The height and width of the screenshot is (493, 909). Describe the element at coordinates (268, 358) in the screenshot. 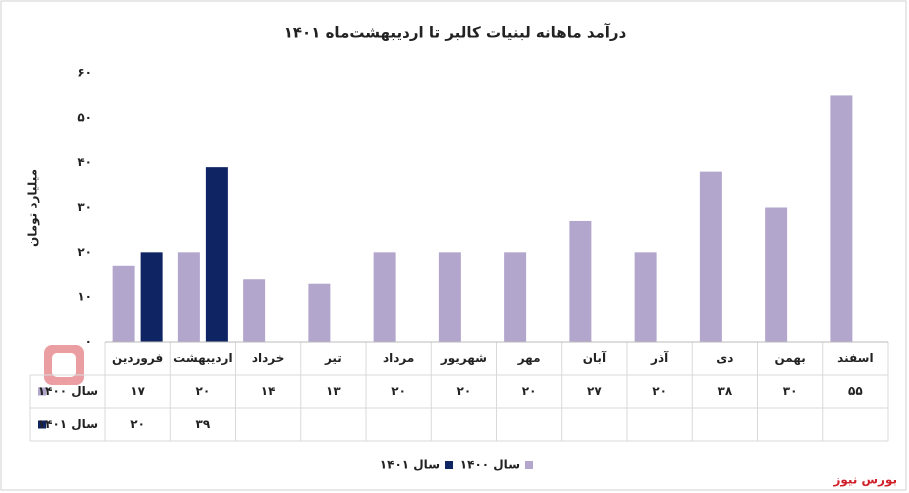

I see `x-tick-label: خرداد` at that location.